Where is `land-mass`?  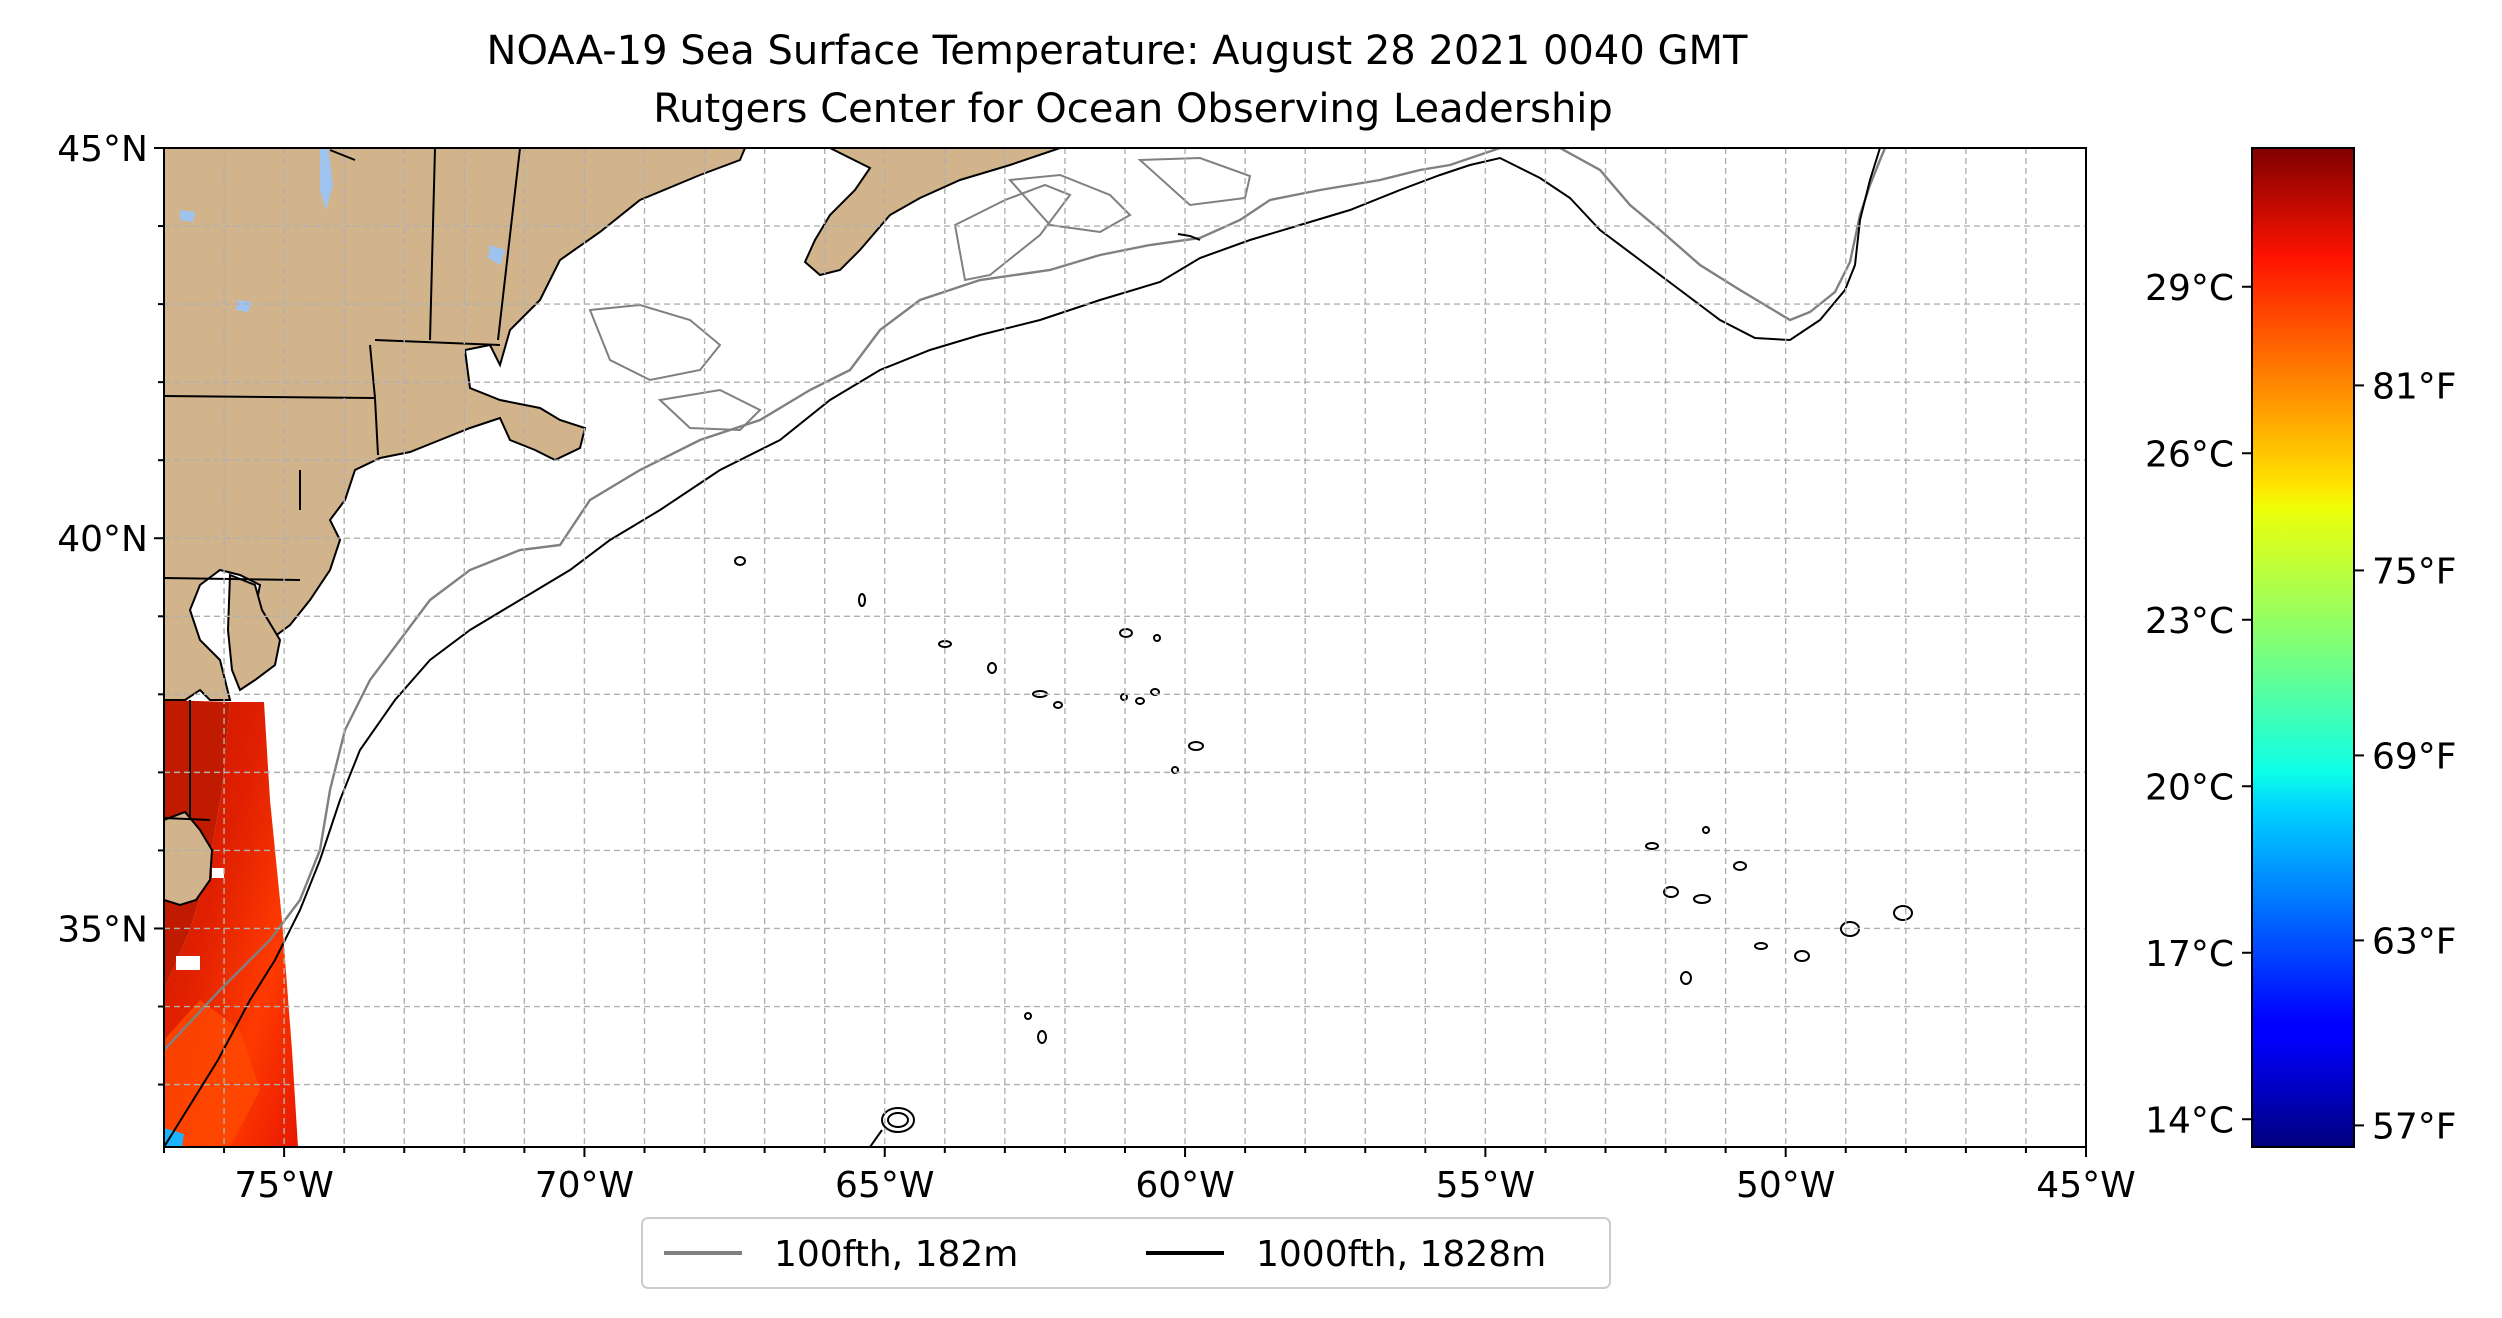
land-mass is located at coordinates (455, 424).